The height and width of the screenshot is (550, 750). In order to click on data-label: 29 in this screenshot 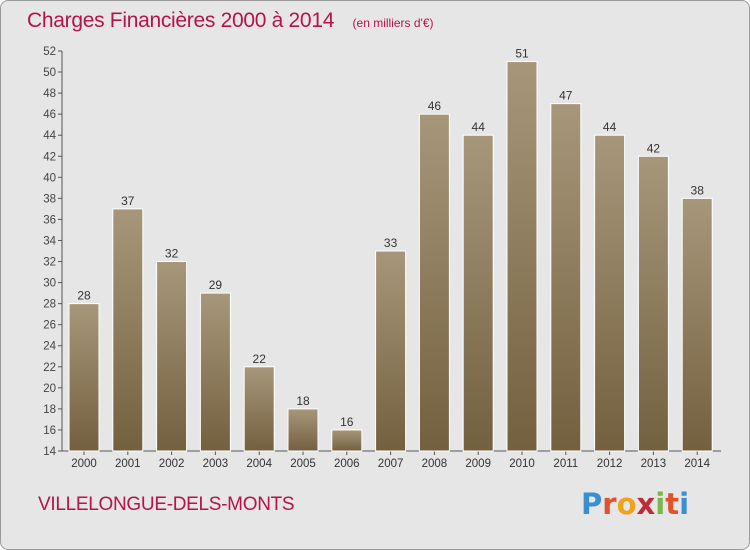, I will do `click(216, 285)`.